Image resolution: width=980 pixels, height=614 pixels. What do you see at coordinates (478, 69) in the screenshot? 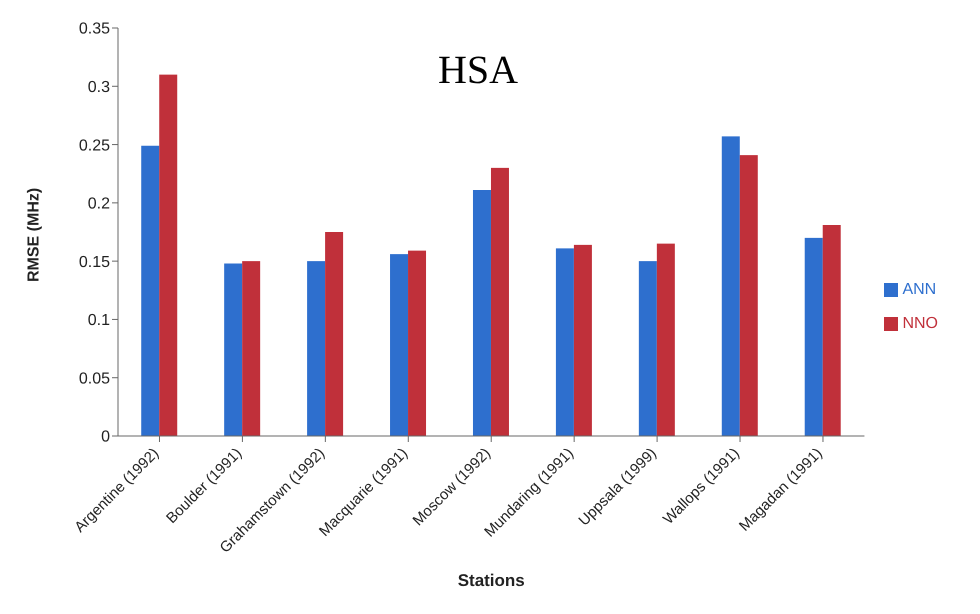
I see `text: HSA` at bounding box center [478, 69].